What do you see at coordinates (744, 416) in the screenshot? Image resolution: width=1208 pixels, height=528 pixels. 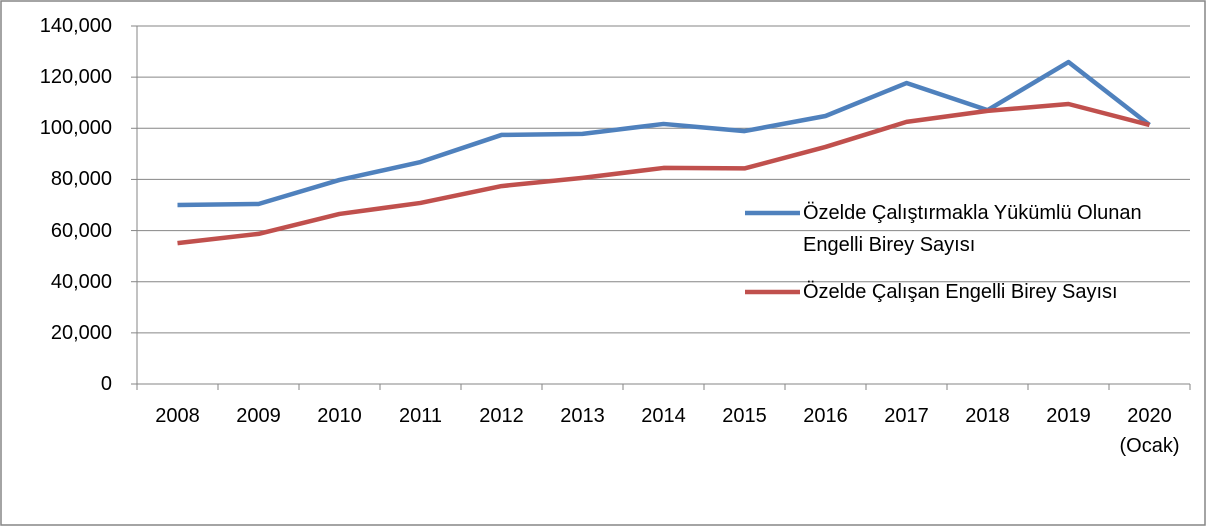 I see `x-tick-label: 2015` at bounding box center [744, 416].